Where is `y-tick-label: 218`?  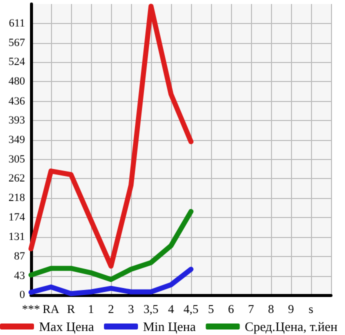
y-tick-label: 218 is located at coordinates (17, 198).